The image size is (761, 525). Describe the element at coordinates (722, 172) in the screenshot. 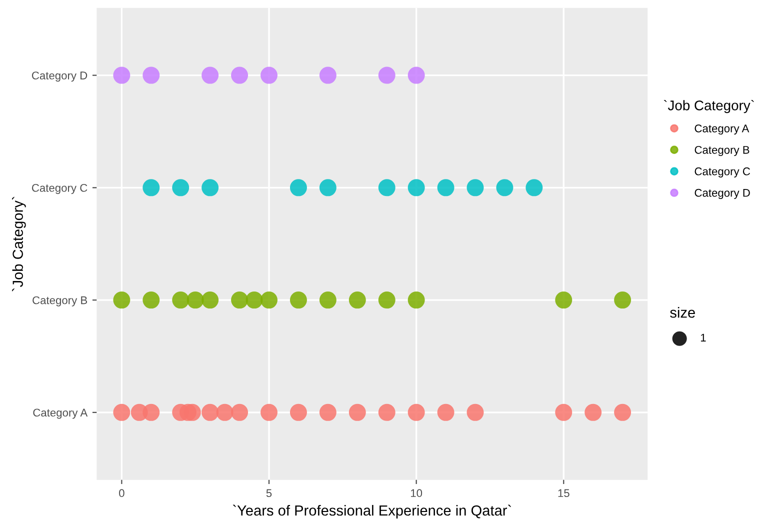

I see `legend-label: Category C` at that location.